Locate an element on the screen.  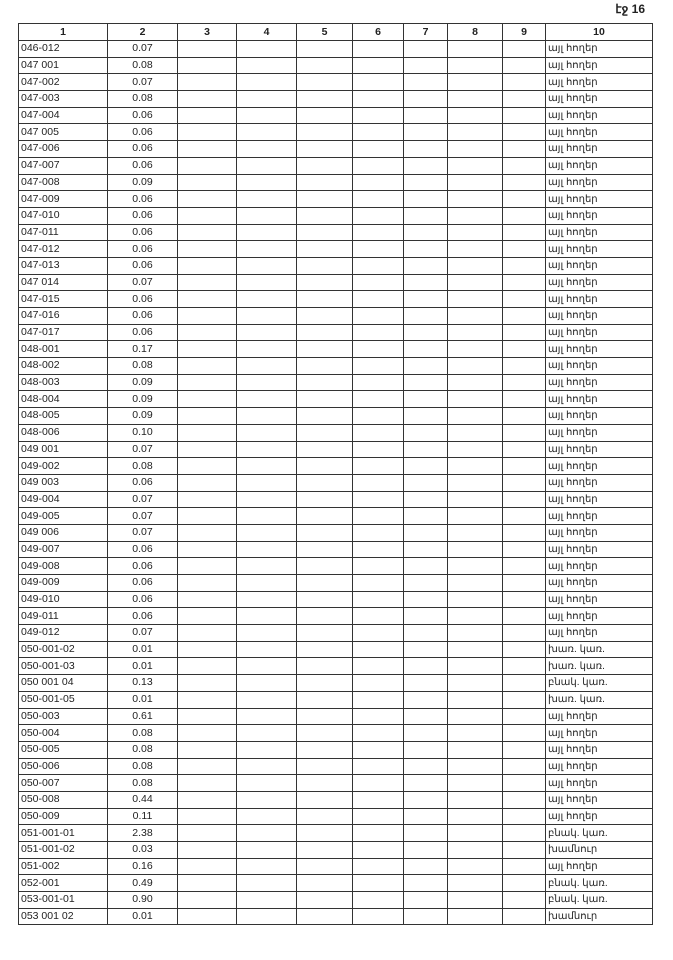
parcel-code: 053-001-01 is located at coordinates (63, 900).